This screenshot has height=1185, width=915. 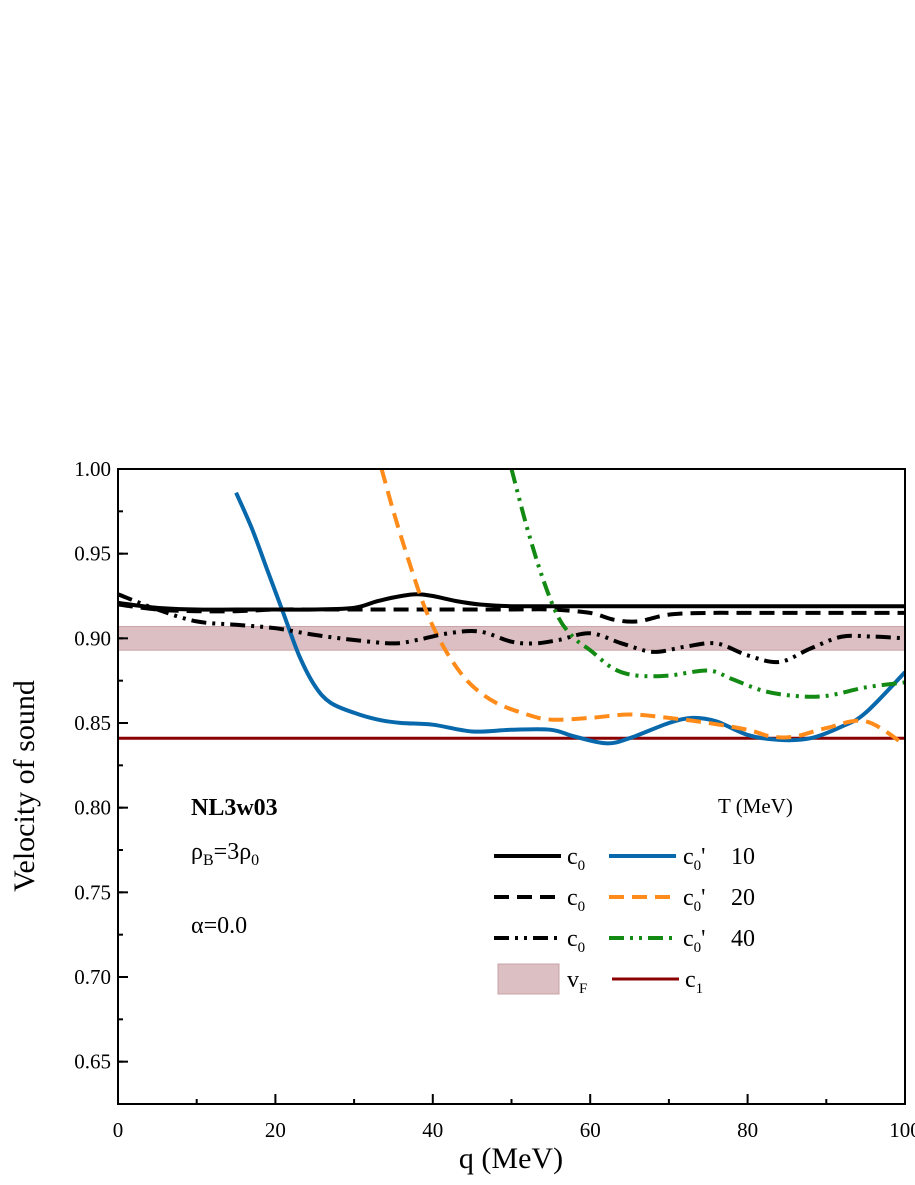 I want to click on y-tick-label: 0.95, so click(x=92, y=554).